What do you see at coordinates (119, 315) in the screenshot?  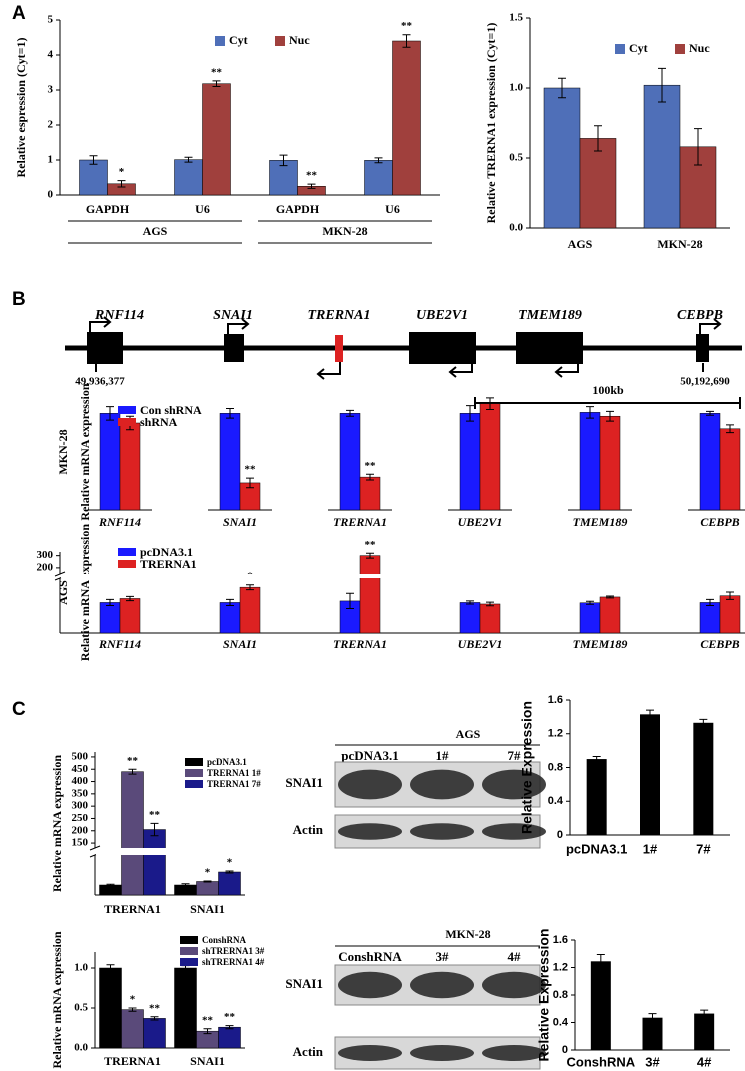 I see `gene-label: RNF114` at bounding box center [119, 315].